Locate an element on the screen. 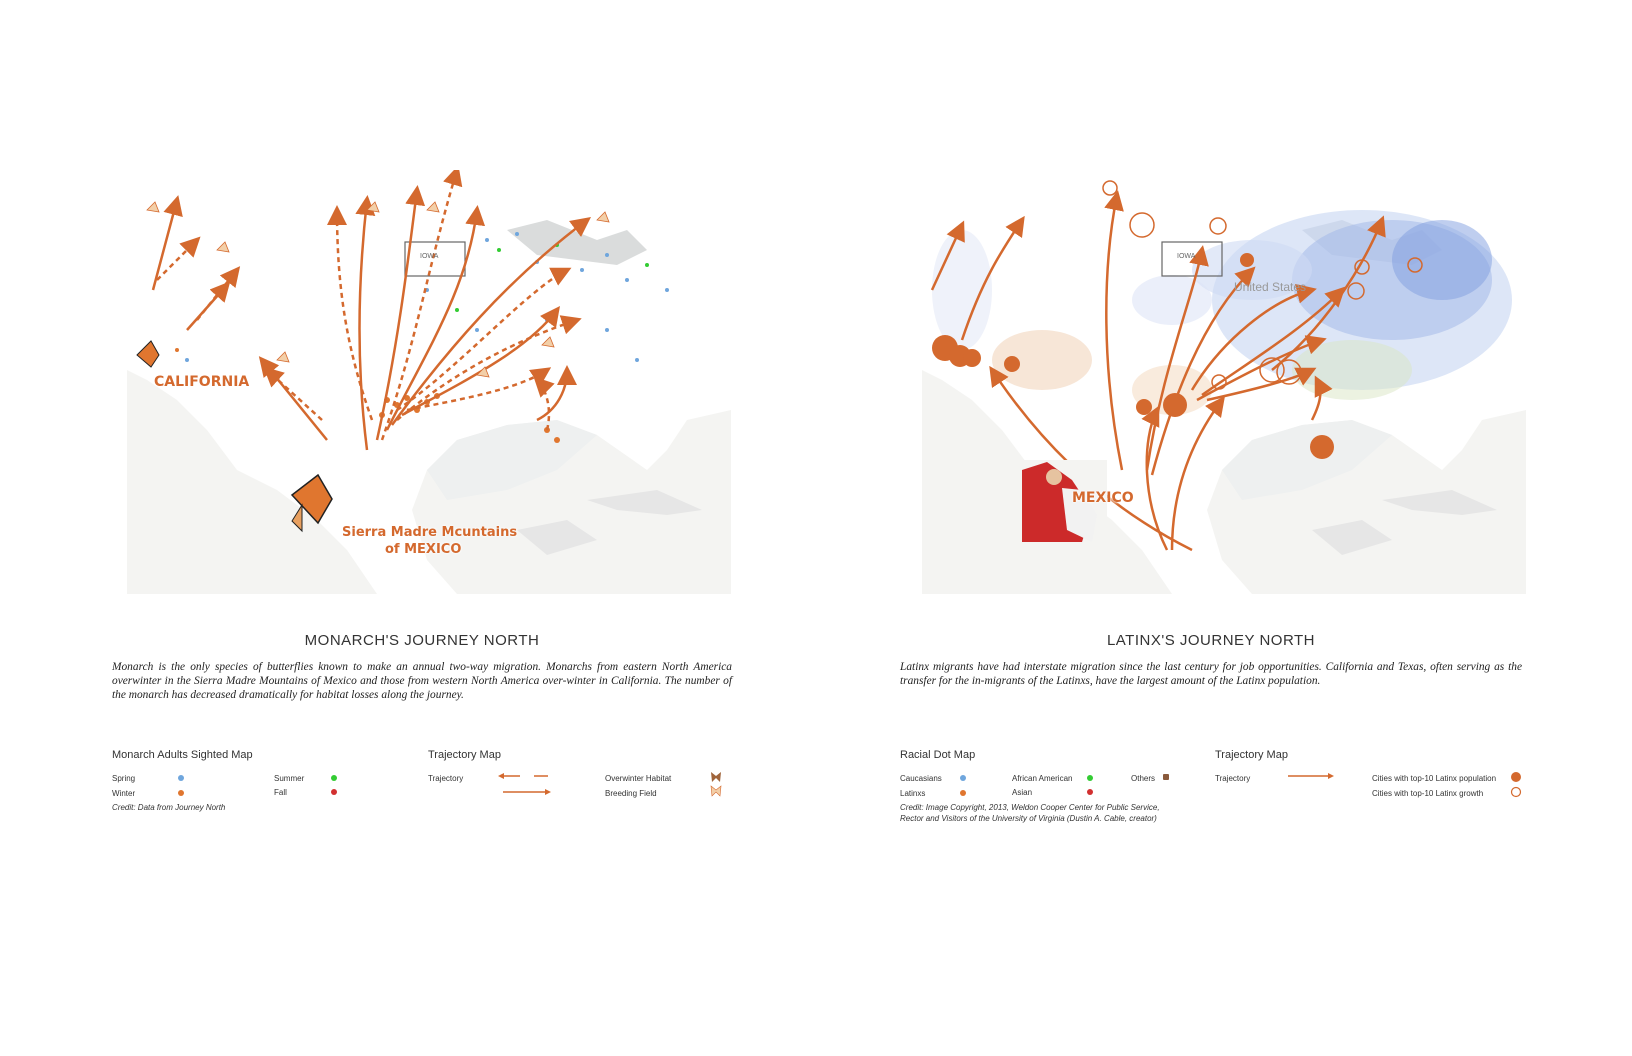 This screenshot has height=1056, width=1632. latinx-title: LATINX'S JOURNEY NORTH is located at coordinates (1211, 640).